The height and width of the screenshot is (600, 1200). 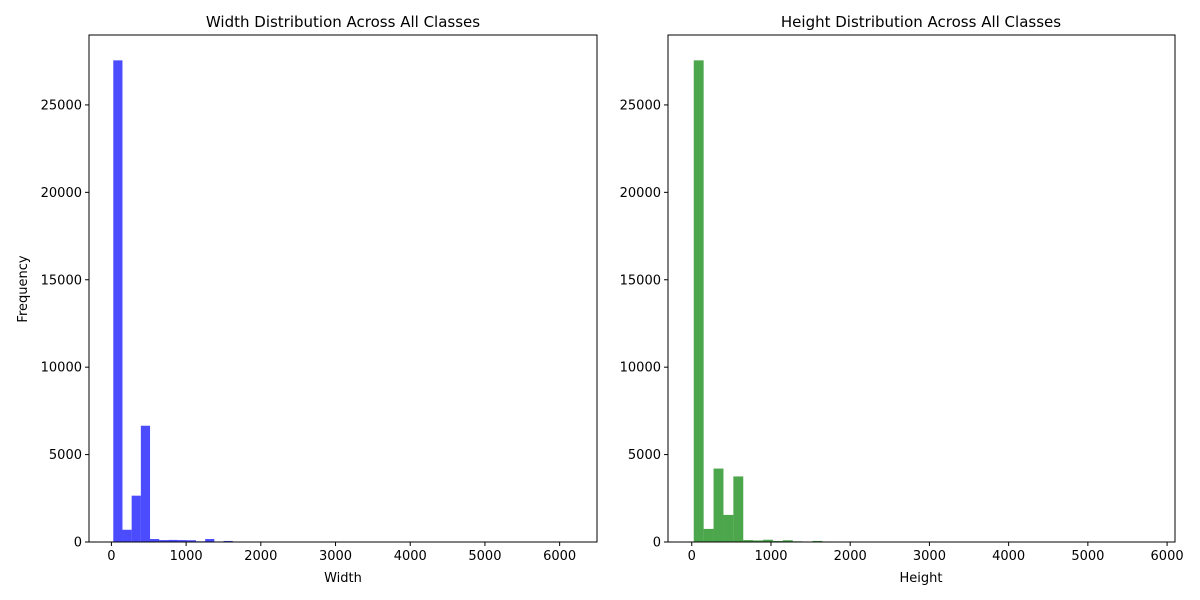 What do you see at coordinates (644, 324) in the screenshot?
I see `height-y-ticks: 0 5000 10000 15000 20000 25000` at bounding box center [644, 324].